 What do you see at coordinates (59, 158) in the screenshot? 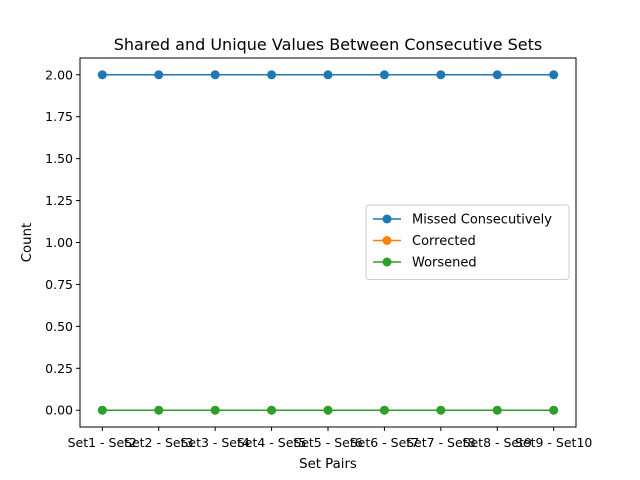
I see `y-tick-label: 1.50` at bounding box center [59, 158].